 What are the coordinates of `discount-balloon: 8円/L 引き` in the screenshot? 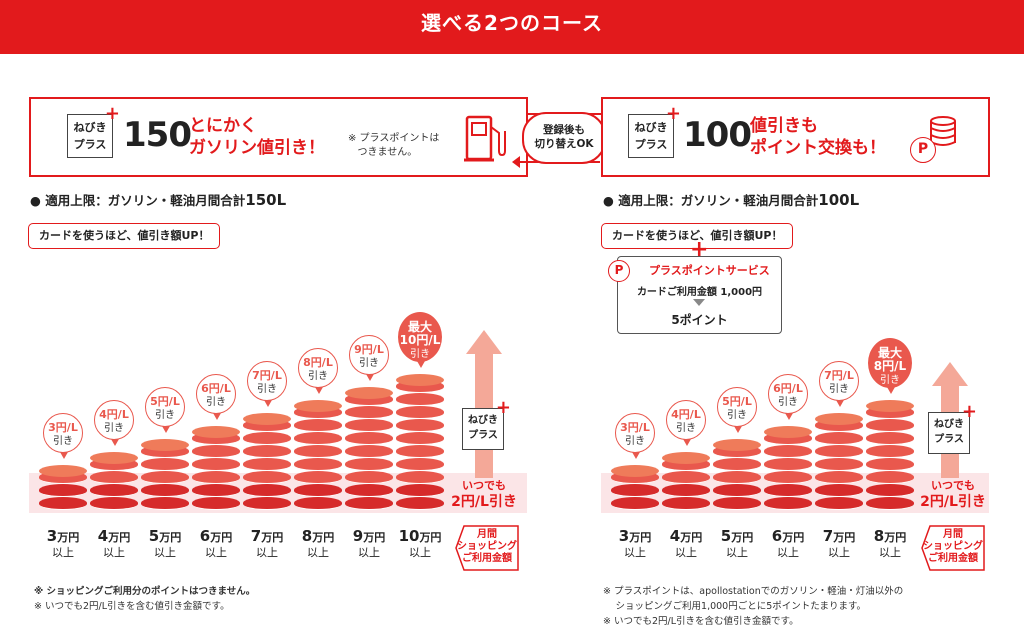 It's located at (318, 371).